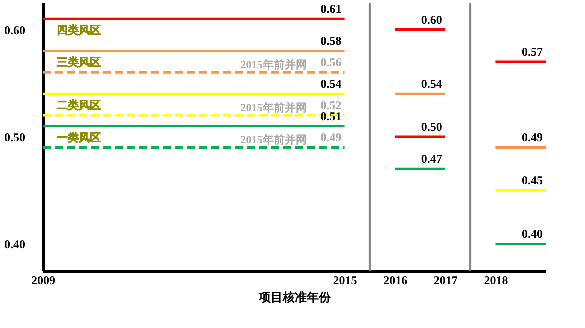 This screenshot has height=328, width=585. What do you see at coordinates (345, 281) in the screenshot?
I see `x-tick-label: 2015` at bounding box center [345, 281].